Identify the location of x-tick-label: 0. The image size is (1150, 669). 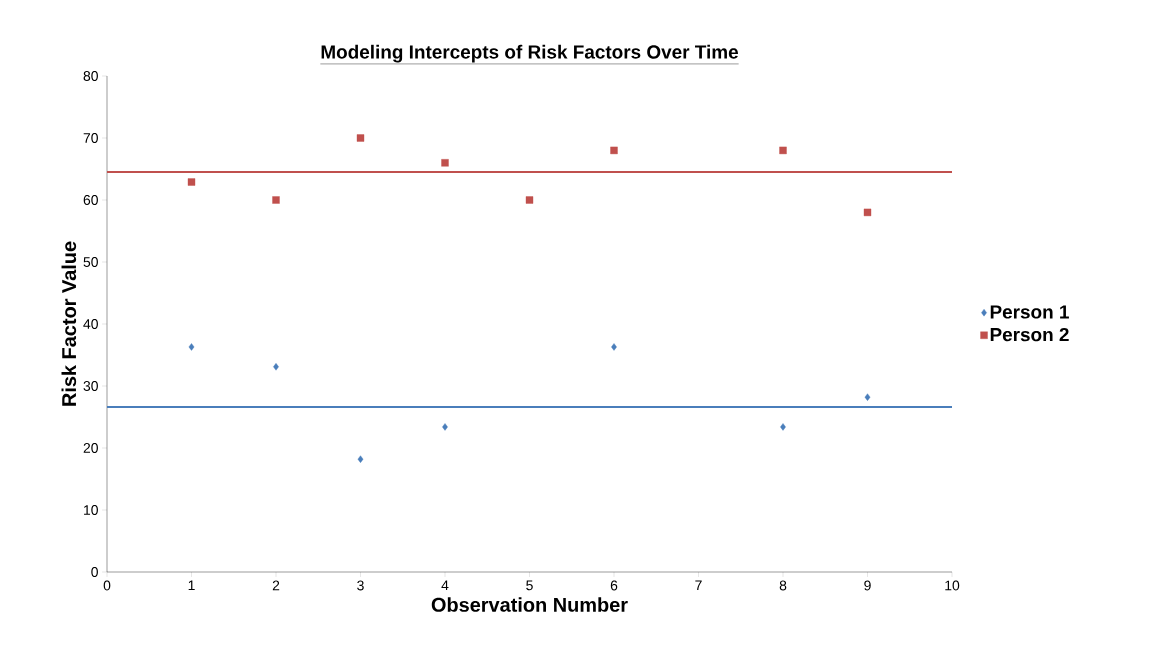
(107, 585).